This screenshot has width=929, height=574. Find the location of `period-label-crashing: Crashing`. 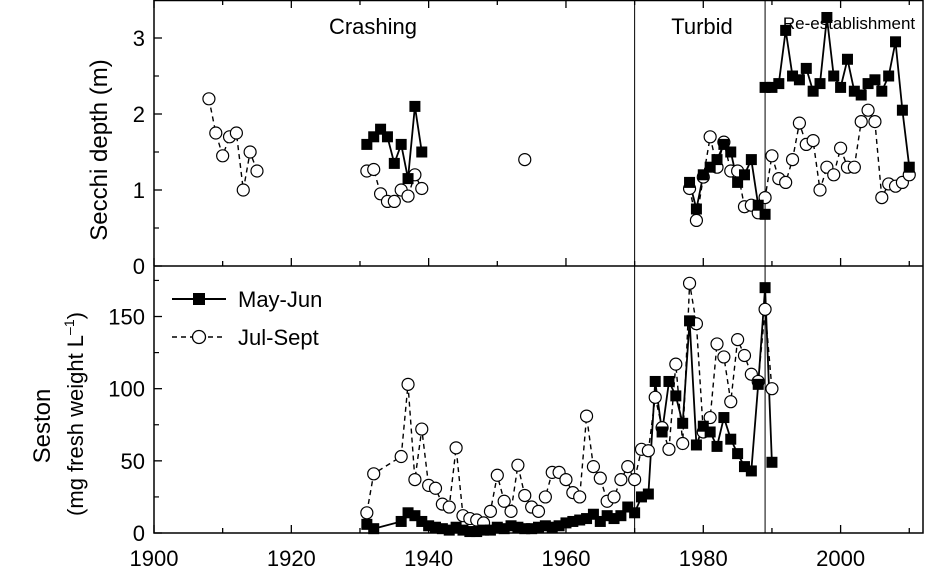

period-label-crashing: Crashing is located at coordinates (373, 26).